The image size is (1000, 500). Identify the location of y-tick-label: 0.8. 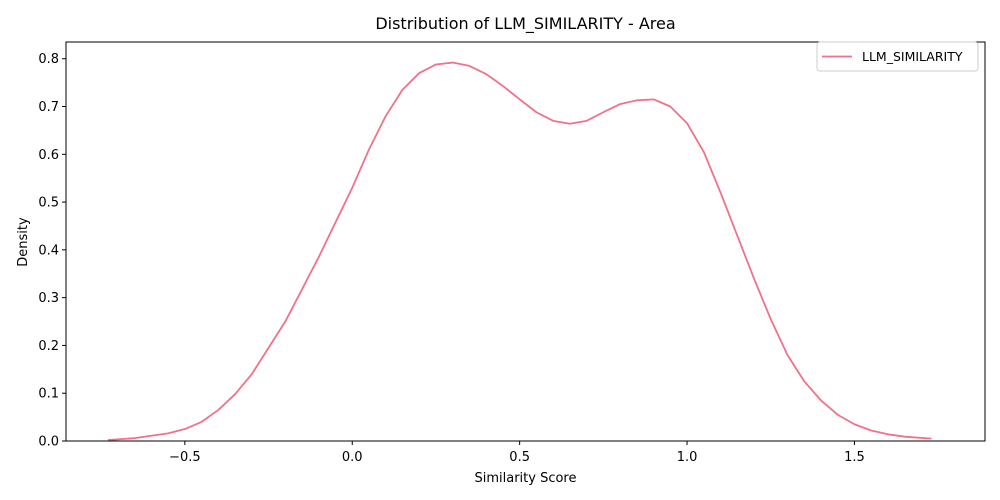
(48, 59).